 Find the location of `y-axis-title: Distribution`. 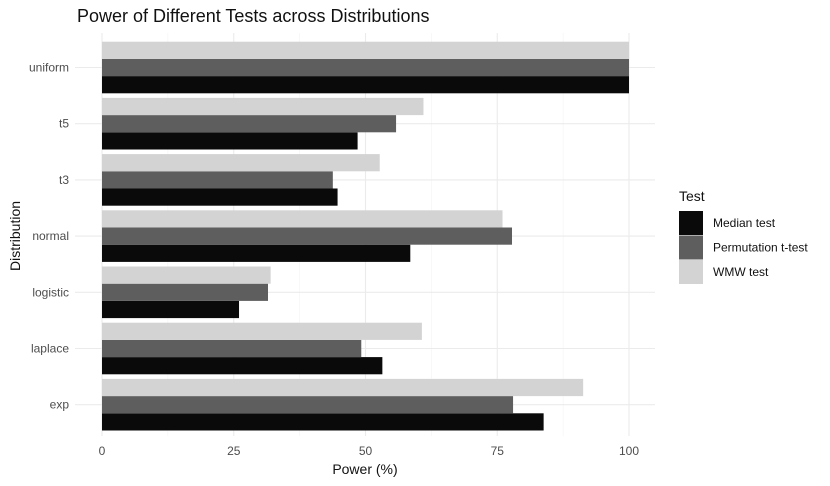

y-axis-title: Distribution is located at coordinates (15, 236).